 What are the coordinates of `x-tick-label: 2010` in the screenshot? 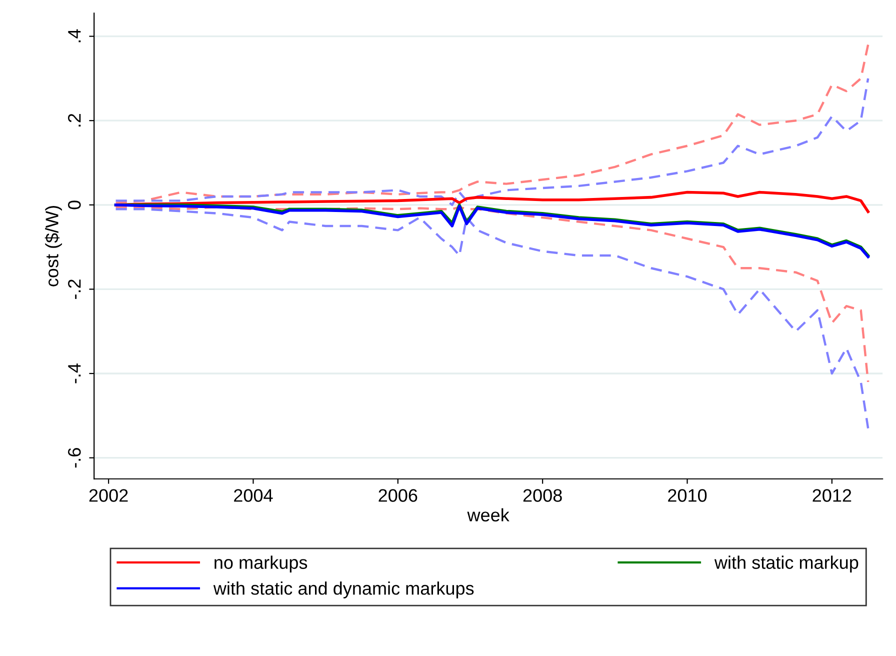 It's located at (687, 495).